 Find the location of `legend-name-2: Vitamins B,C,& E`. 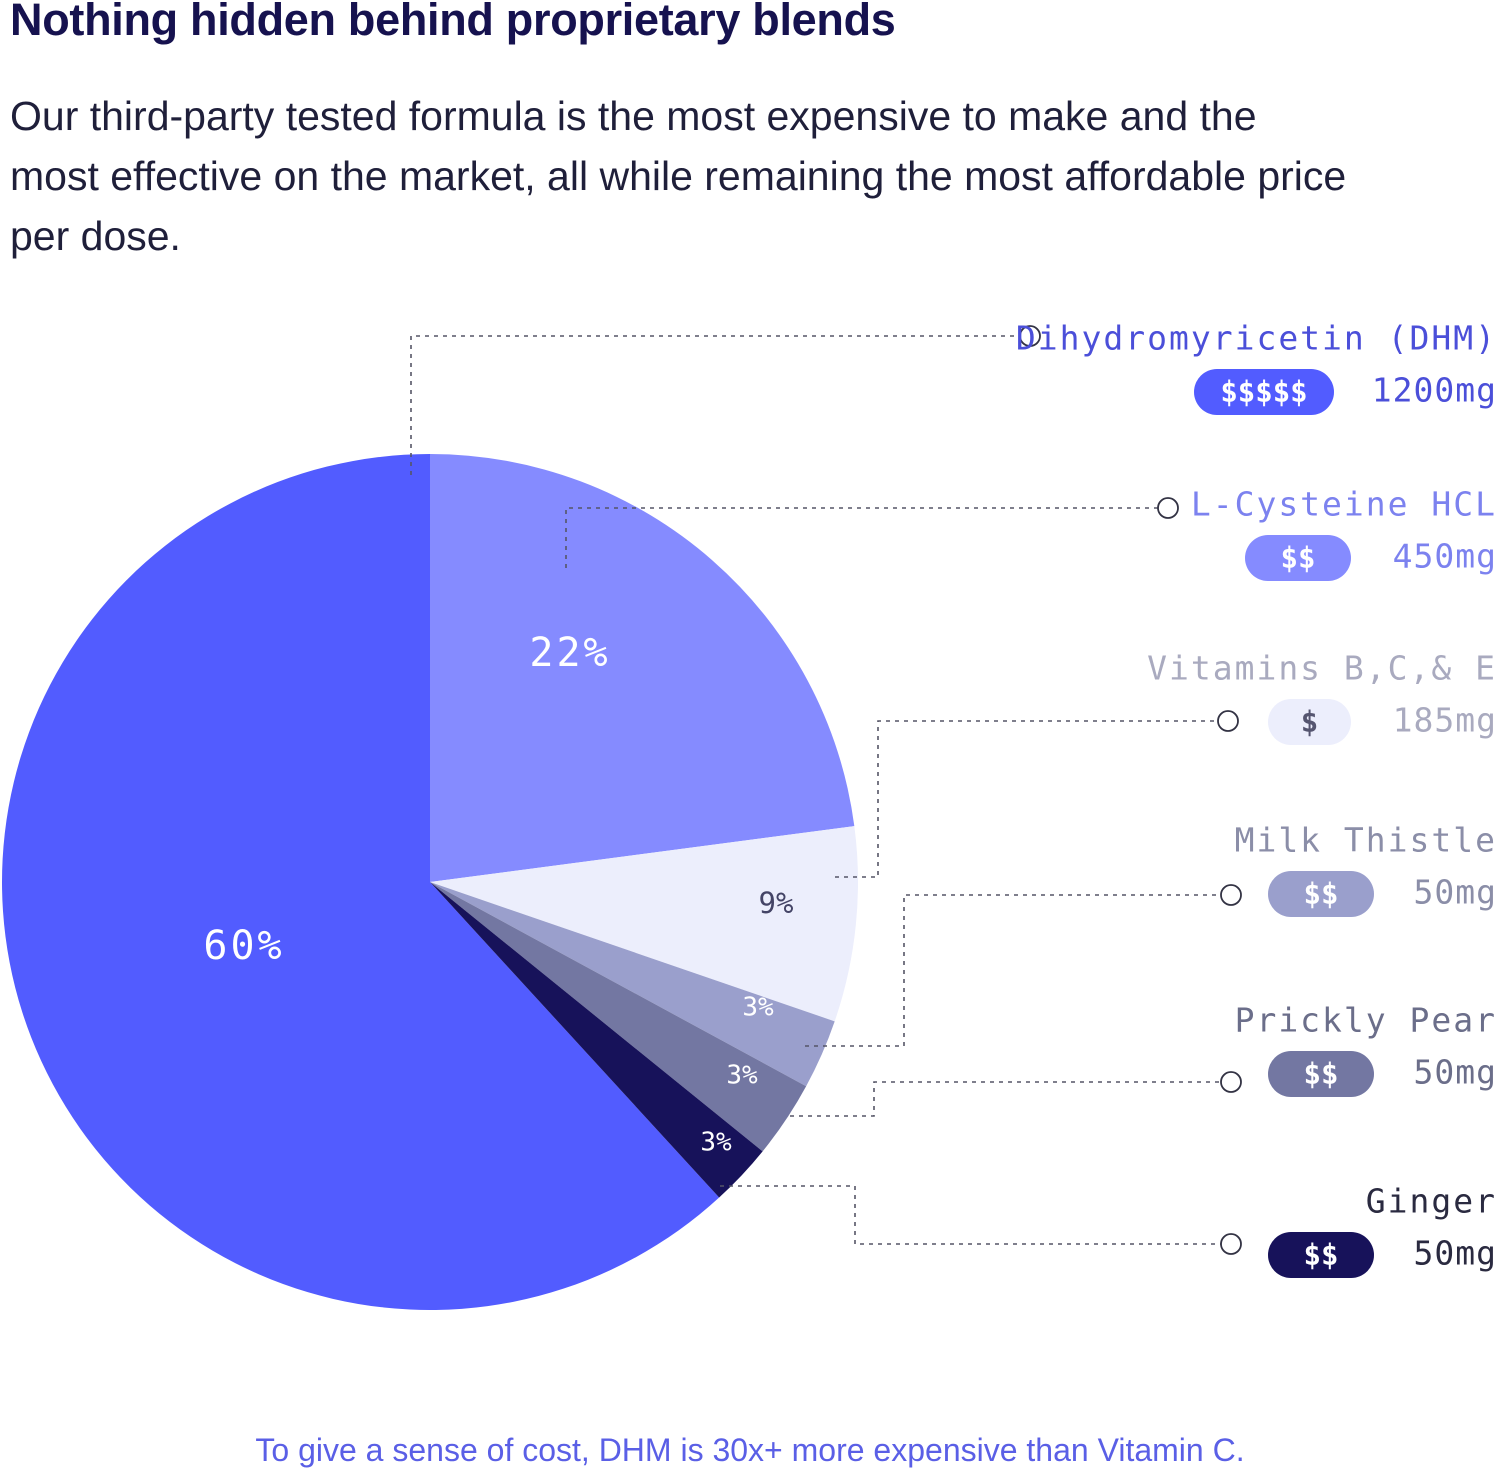

legend-name-2: Vitamins B,C,& E is located at coordinates (1322, 668).